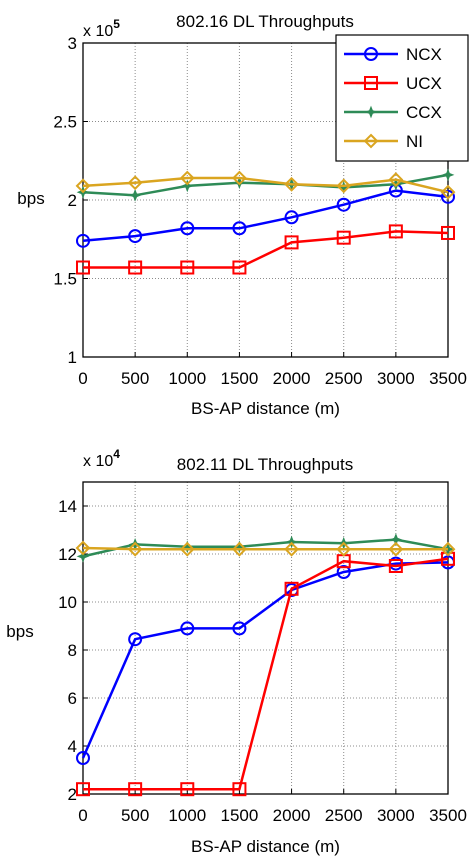  What do you see at coordinates (72, 650) in the screenshot?
I see `y-tick-label: 8` at bounding box center [72, 650].